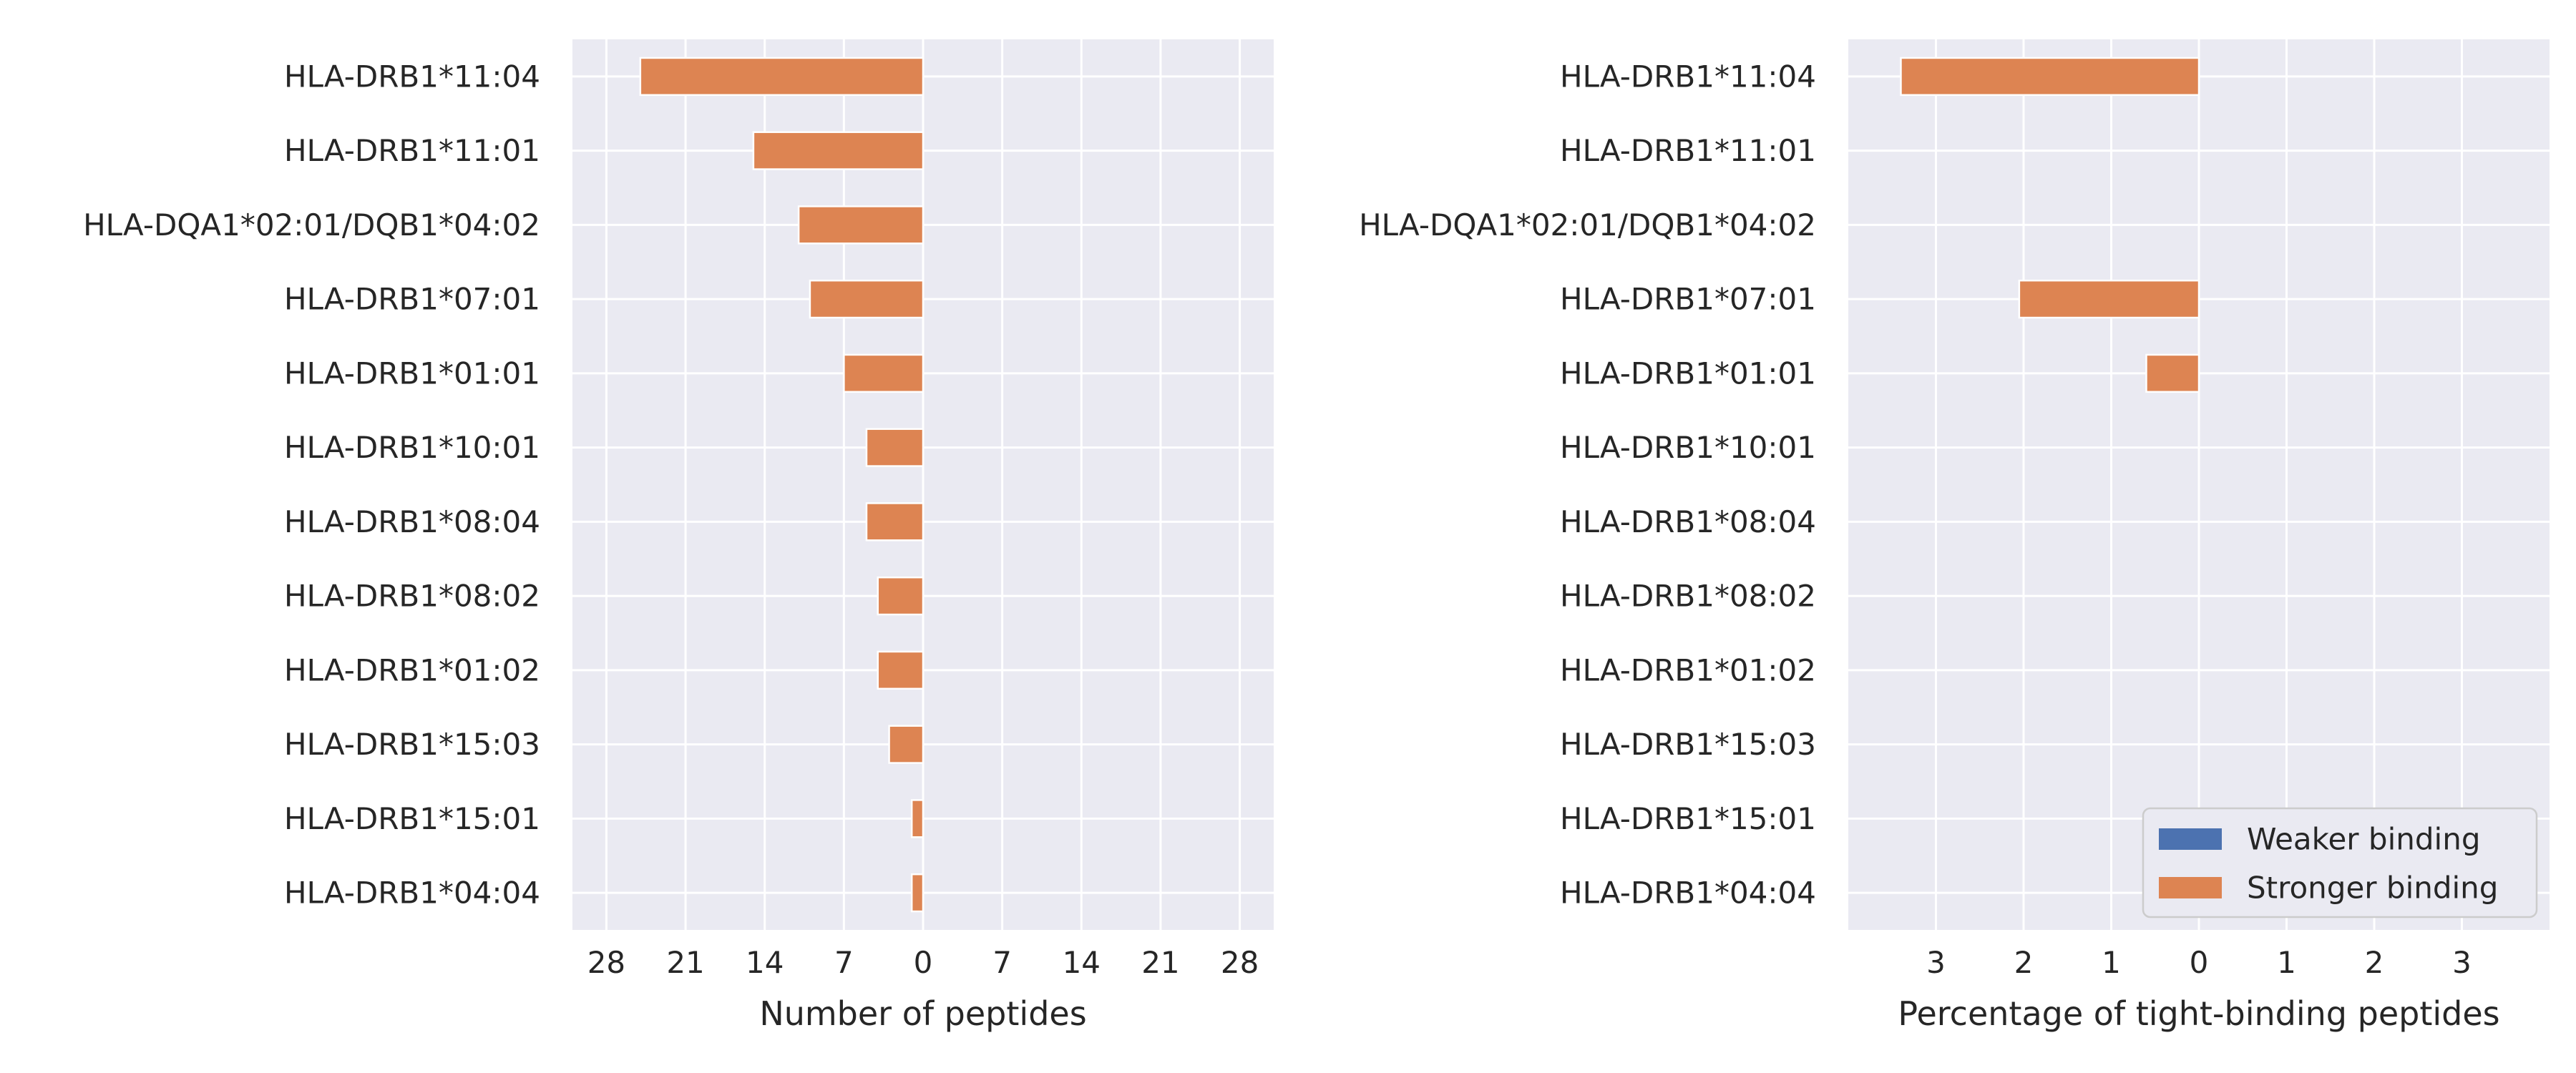  What do you see at coordinates (2372, 889) in the screenshot?
I see `legend-label: Stronger binding` at bounding box center [2372, 889].